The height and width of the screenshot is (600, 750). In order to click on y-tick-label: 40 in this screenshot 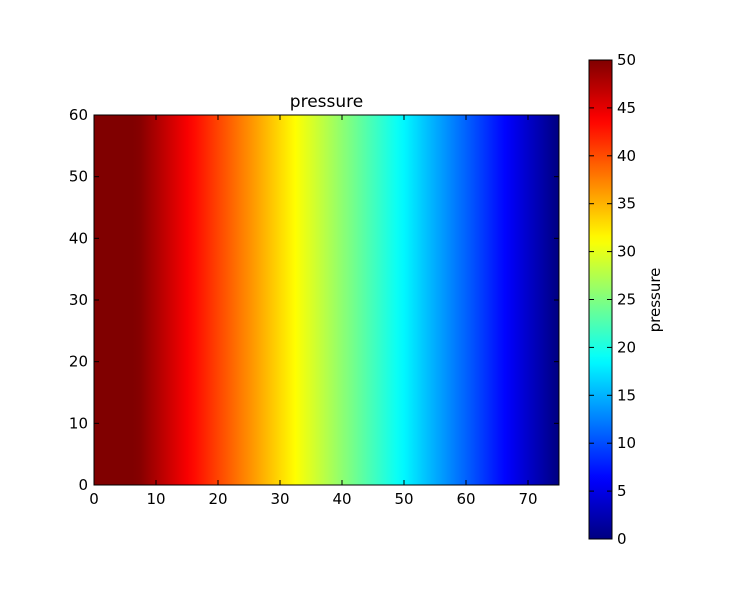, I will do `click(78, 238)`.